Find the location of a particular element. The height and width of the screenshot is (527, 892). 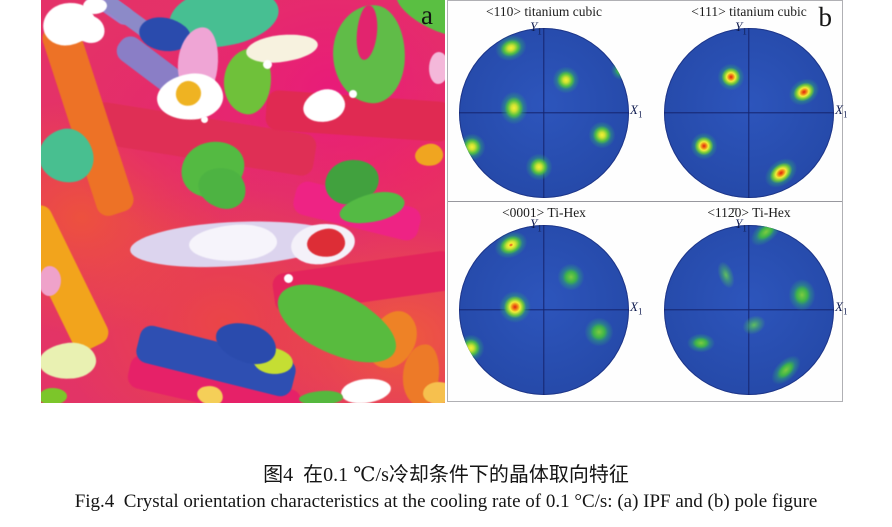

pole-figure-title: <112̄0> Ti-Hex is located at coordinates (749, 212).